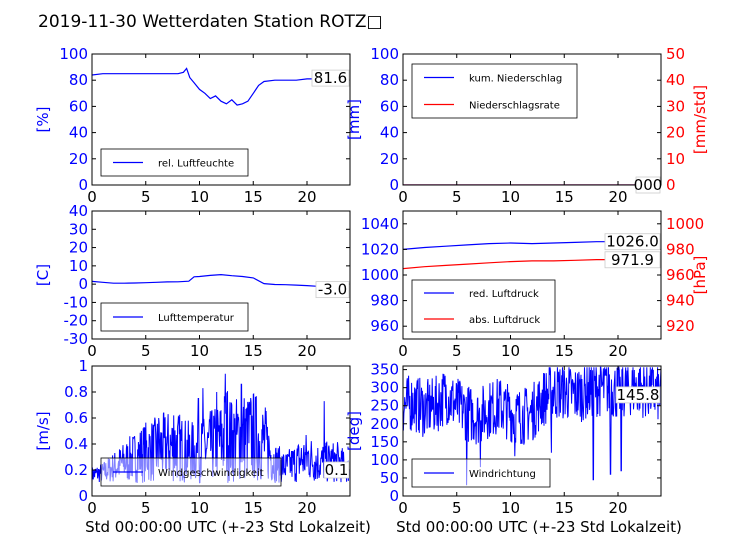  I want to click on y-tick-label: -20, so click(76, 321).